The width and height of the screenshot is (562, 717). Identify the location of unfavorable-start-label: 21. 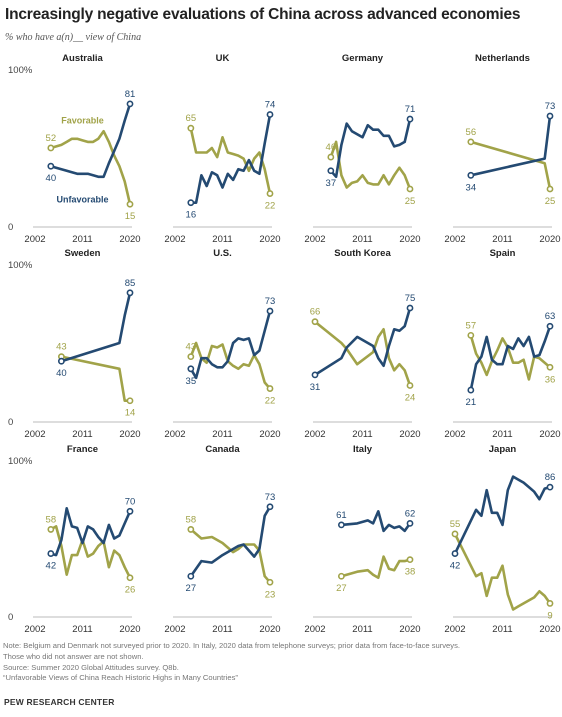
(471, 402).